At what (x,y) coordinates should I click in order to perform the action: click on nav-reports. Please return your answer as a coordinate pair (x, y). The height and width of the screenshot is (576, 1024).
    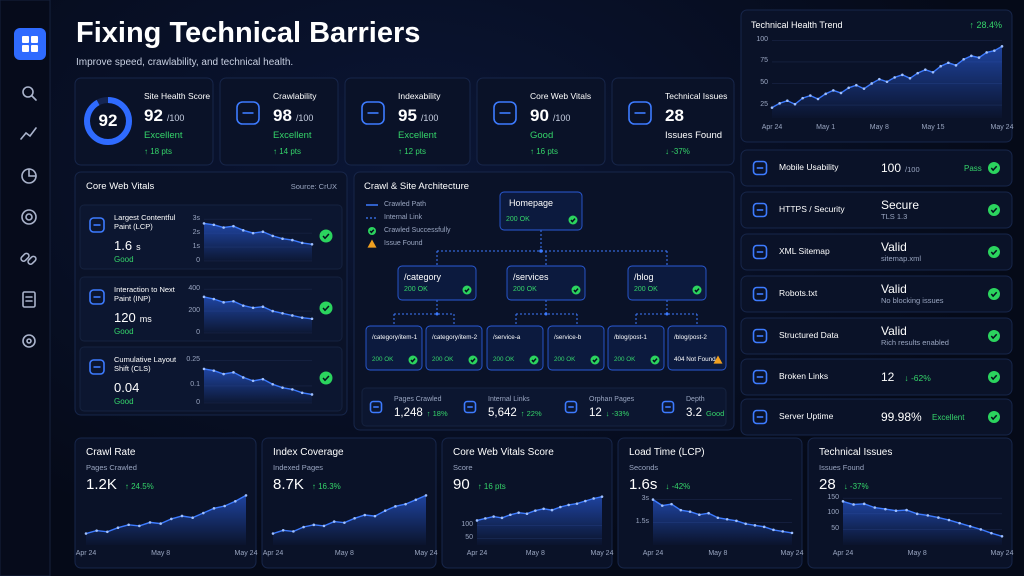
    Looking at the image, I should click on (29, 176).